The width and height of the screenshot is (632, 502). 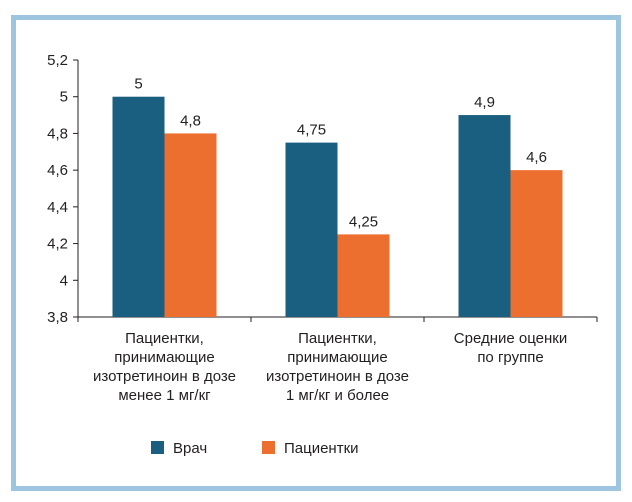 What do you see at coordinates (321, 448) in the screenshot?
I see `legend-label: Пациентки` at bounding box center [321, 448].